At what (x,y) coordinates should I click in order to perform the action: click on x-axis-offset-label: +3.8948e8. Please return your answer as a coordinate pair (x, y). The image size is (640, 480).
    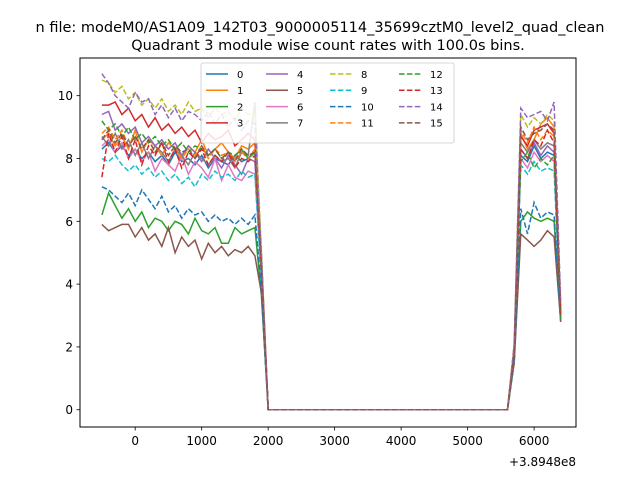
    Looking at the image, I should click on (542, 462).